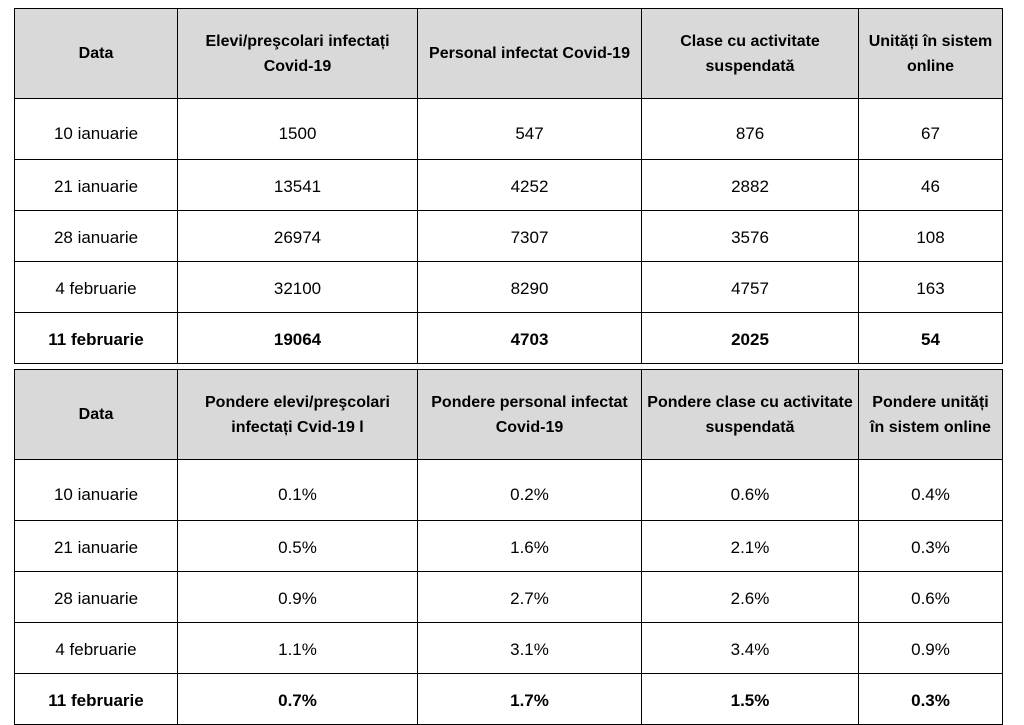  What do you see at coordinates (297, 597) in the screenshot?
I see `cell-share-infected-students: 0.9%` at bounding box center [297, 597].